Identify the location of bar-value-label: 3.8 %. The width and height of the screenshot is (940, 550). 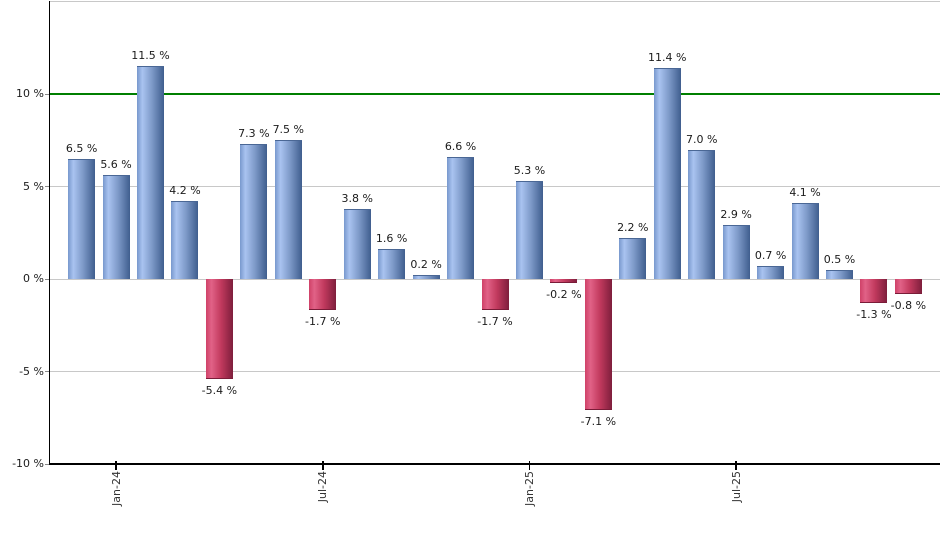
(357, 198).